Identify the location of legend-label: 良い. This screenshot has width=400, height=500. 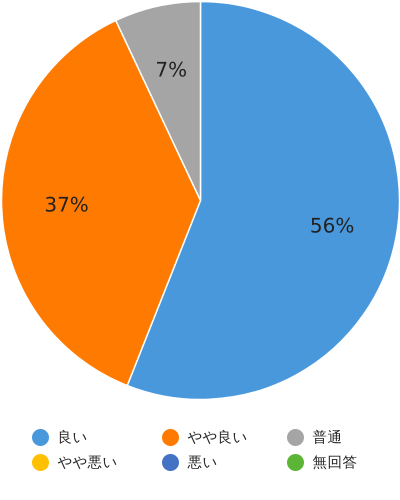
(73, 437).